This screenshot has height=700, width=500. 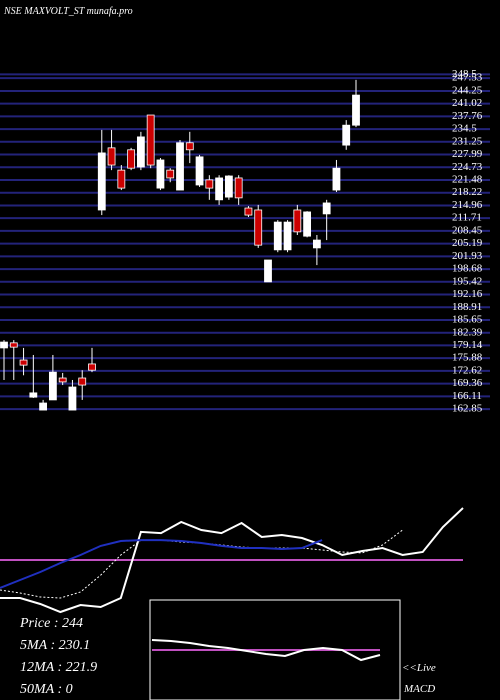 I want to click on y-tick-label: 185.65, so click(x=467, y=320).